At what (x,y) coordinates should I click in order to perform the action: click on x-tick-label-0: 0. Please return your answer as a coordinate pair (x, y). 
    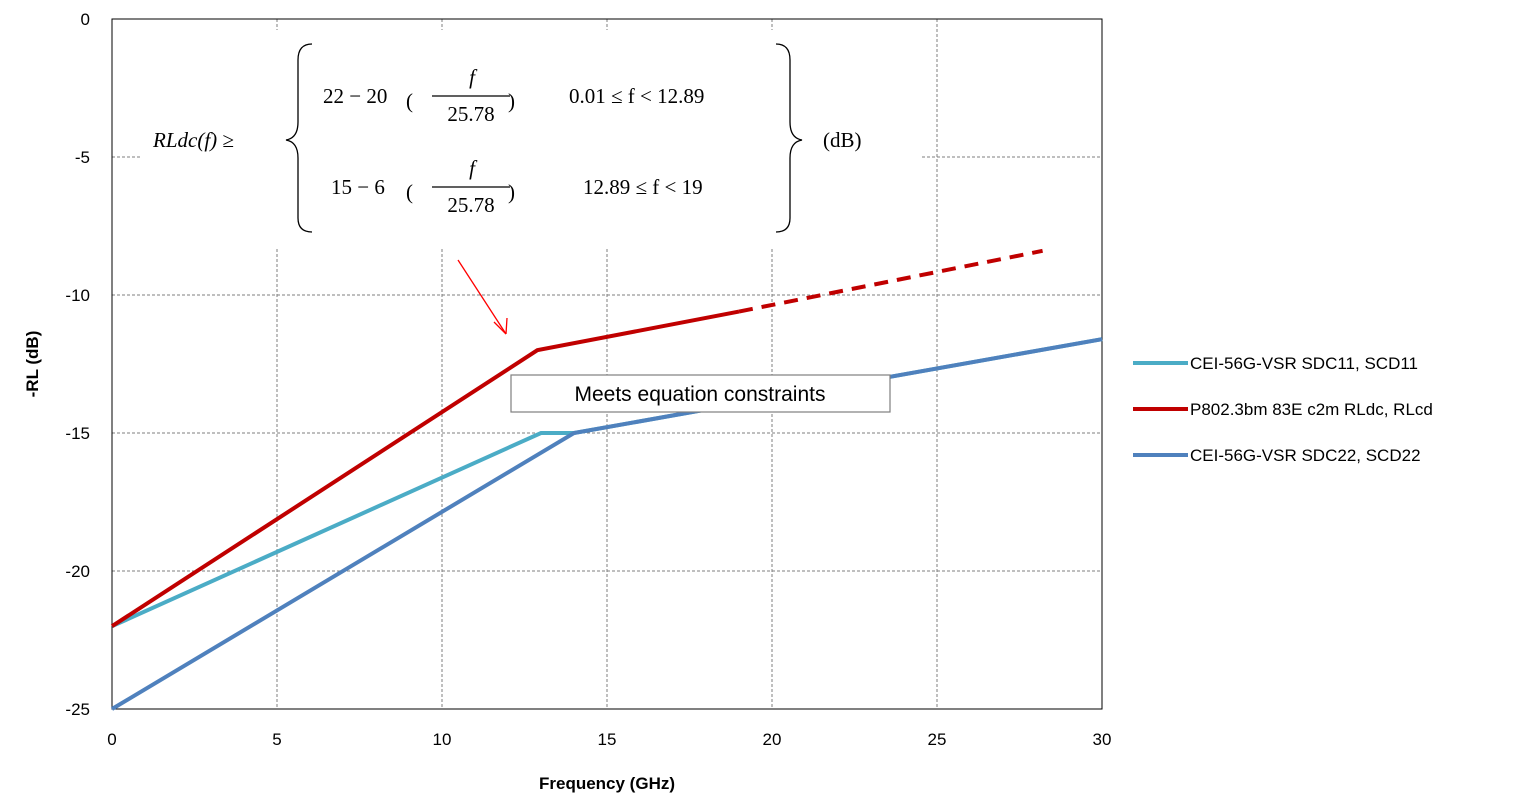
    Looking at the image, I should click on (111, 739).